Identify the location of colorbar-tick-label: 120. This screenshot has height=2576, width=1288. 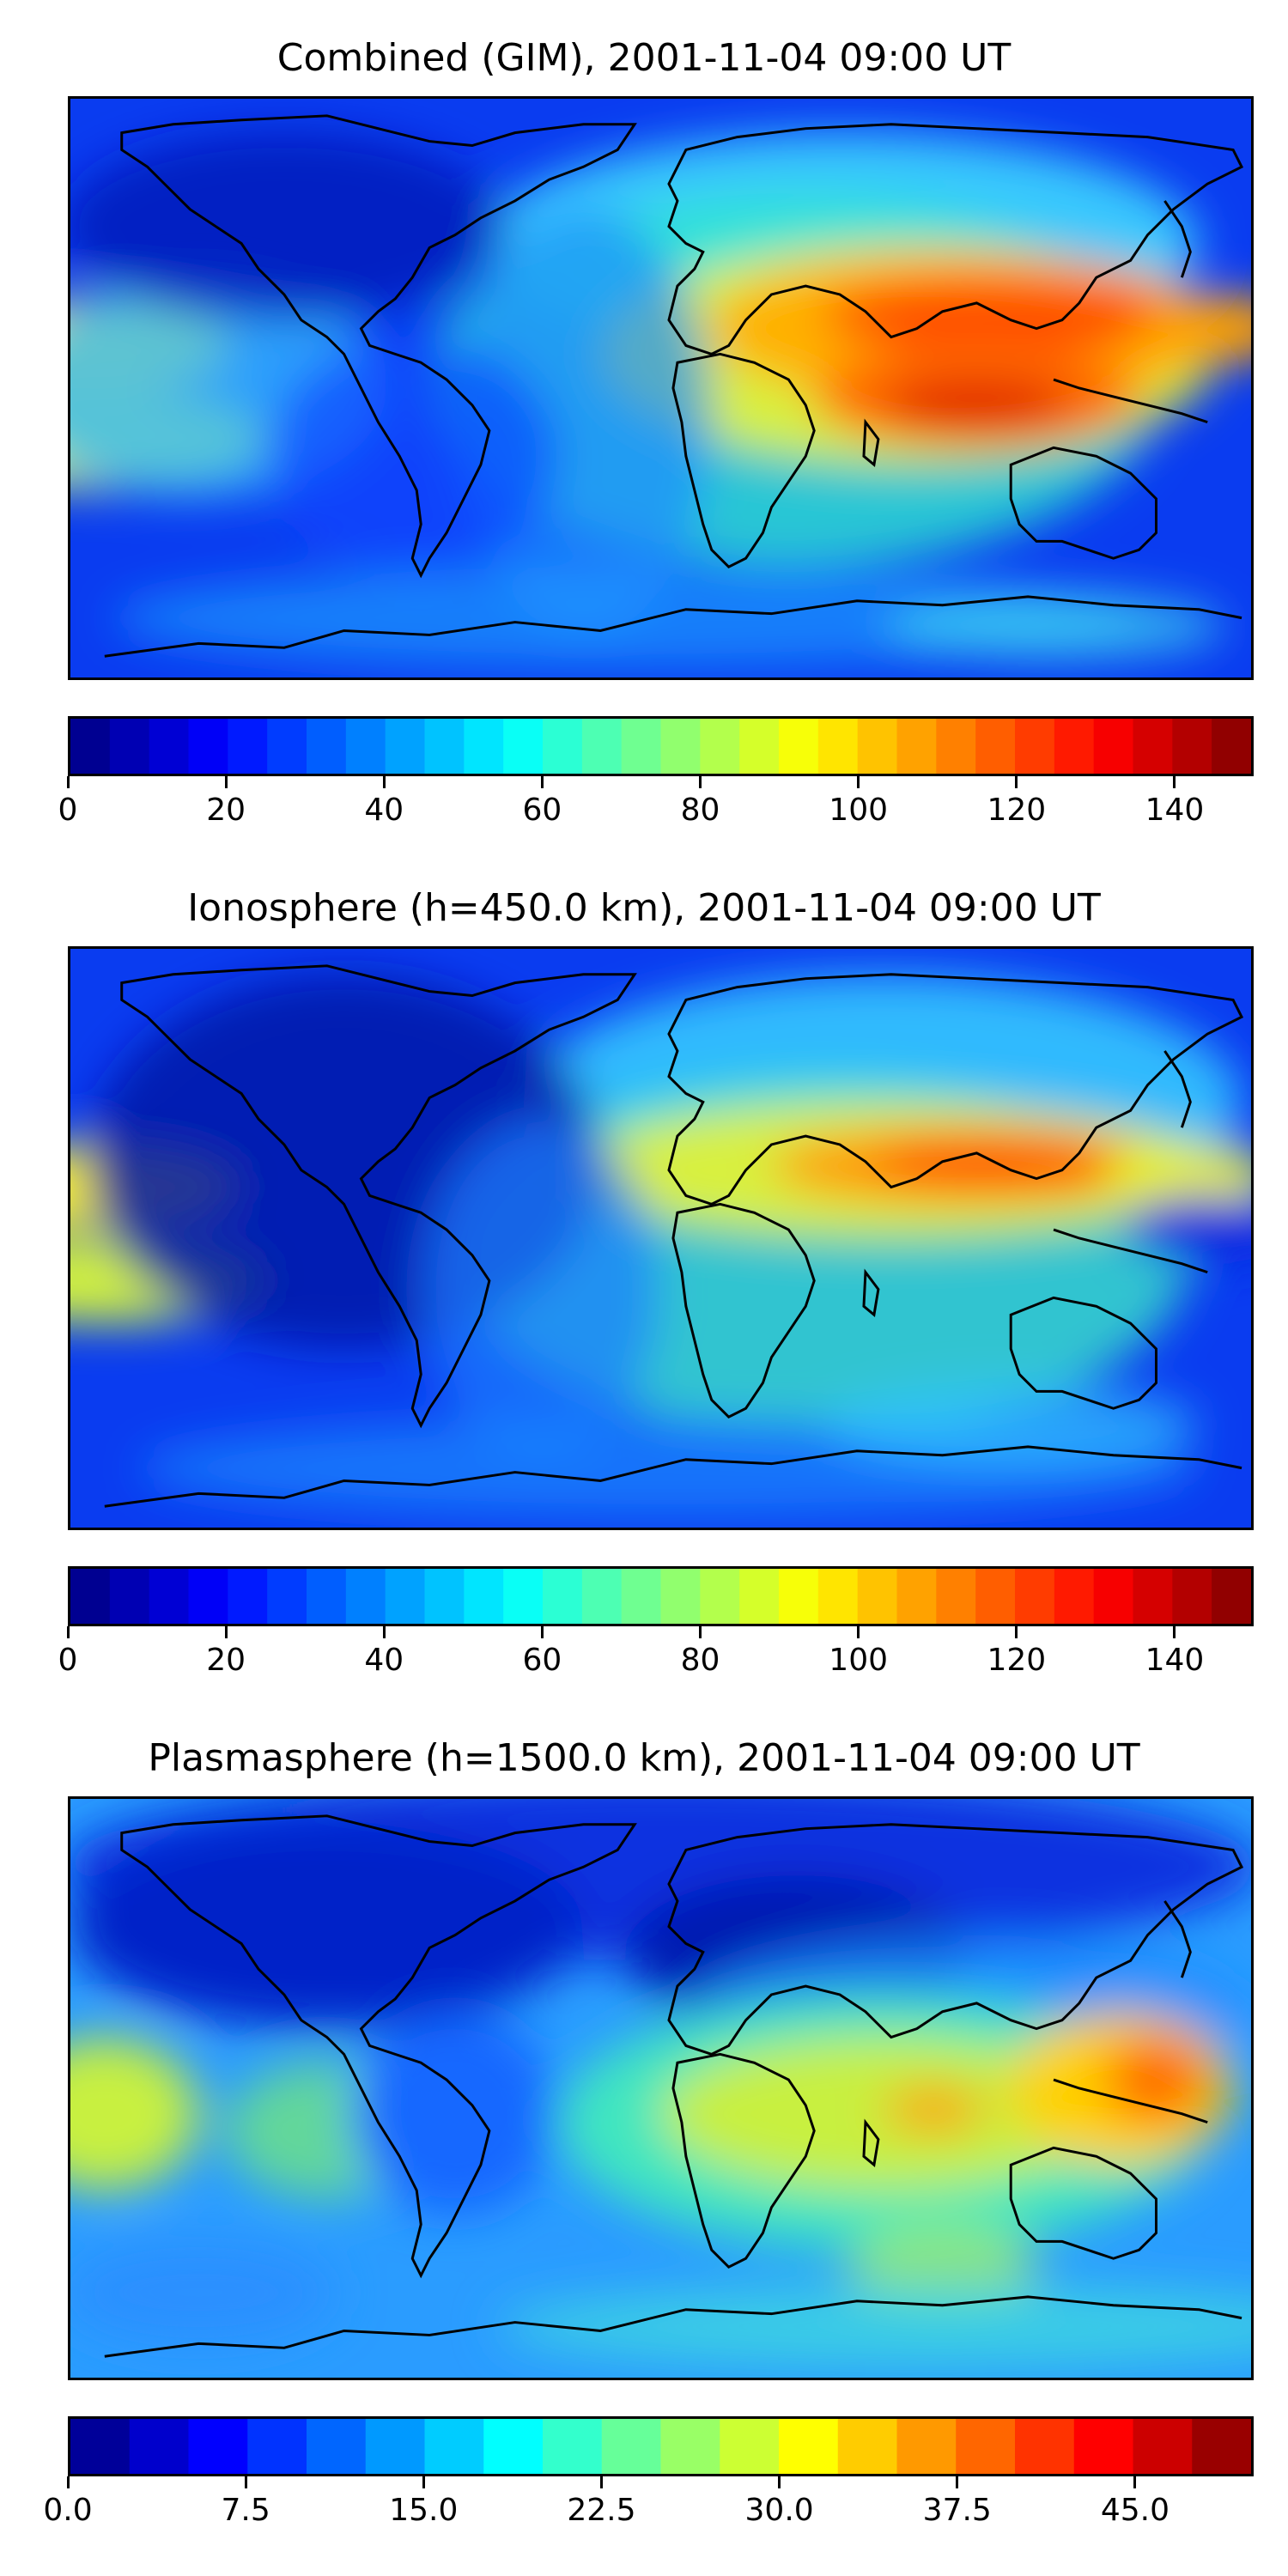
(1017, 810).